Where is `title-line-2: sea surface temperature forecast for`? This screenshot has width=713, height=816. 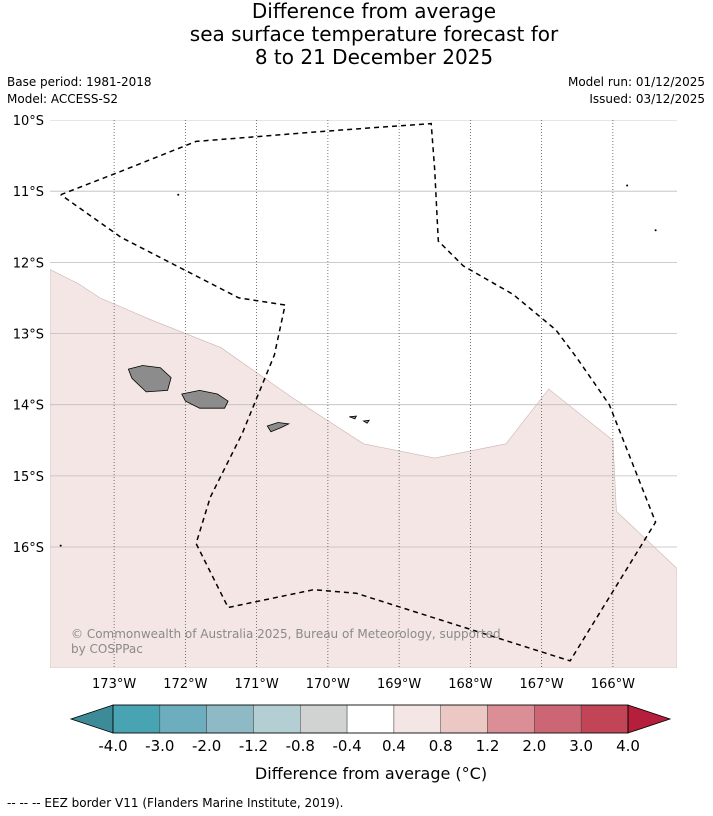 title-line-2: sea surface temperature forecast for is located at coordinates (374, 34).